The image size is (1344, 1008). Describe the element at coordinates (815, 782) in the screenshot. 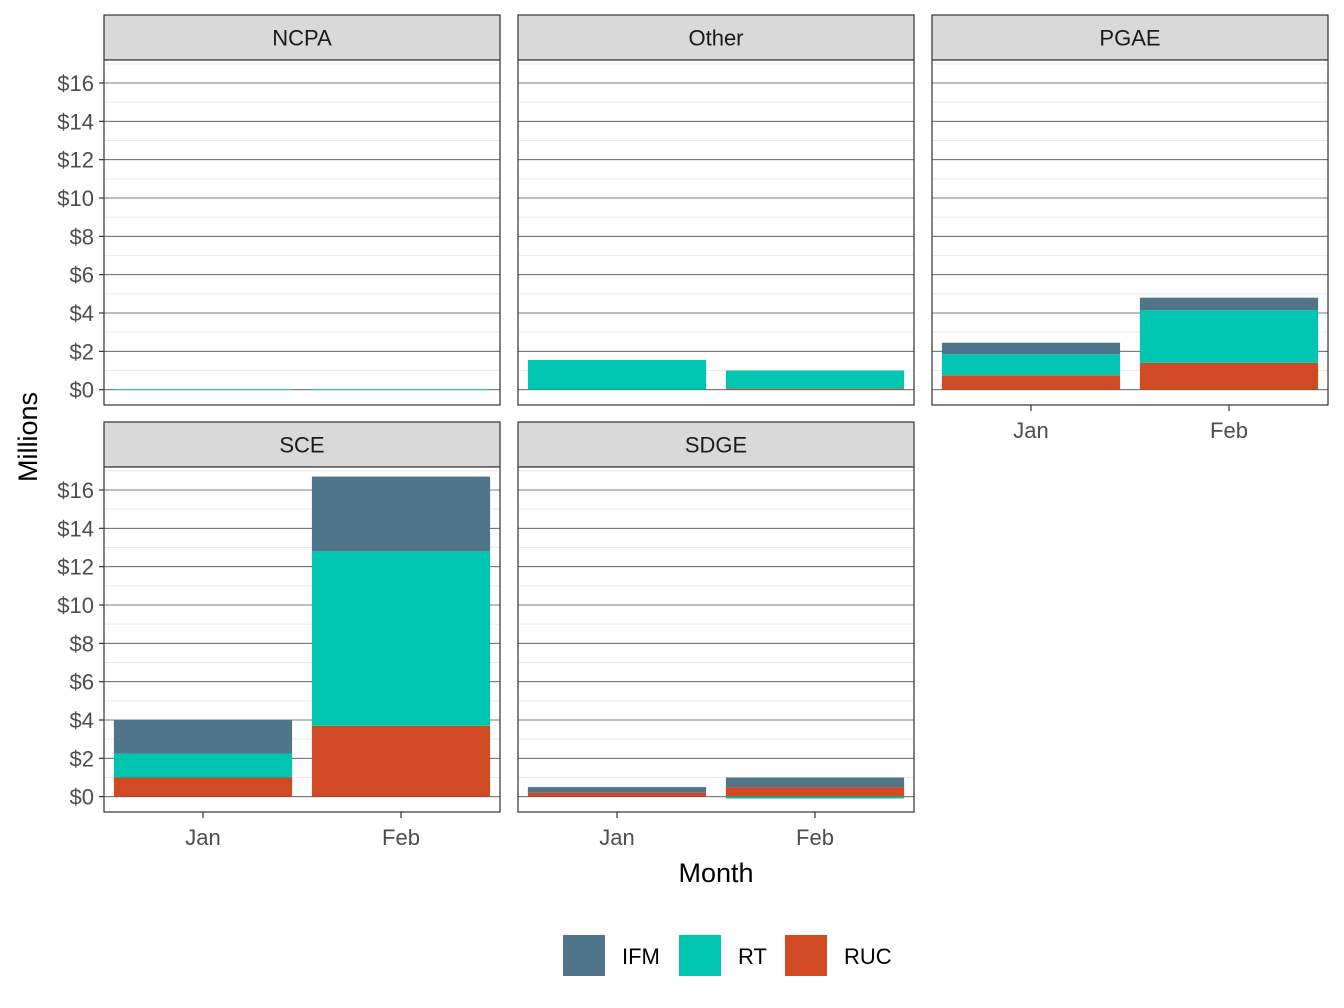

I see `bar-sdge-feb-ifm` at that location.